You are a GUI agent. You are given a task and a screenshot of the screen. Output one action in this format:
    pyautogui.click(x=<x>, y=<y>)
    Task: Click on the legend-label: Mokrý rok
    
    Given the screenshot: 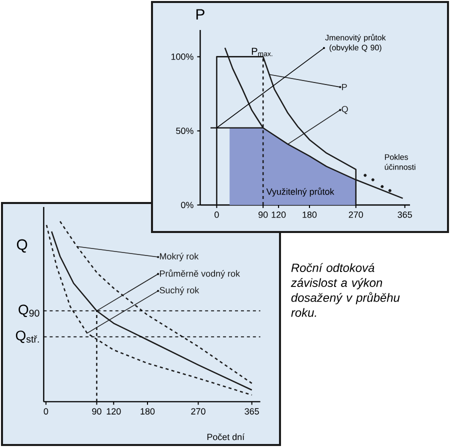 What is the action you would take?
    pyautogui.click(x=179, y=257)
    